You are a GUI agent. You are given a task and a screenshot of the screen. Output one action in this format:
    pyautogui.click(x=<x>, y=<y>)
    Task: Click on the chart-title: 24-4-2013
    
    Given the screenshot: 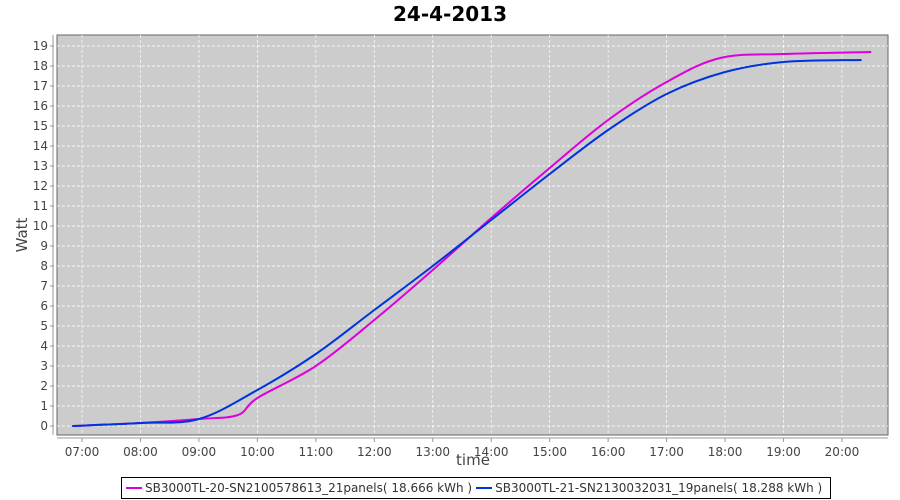 What is the action you would take?
    pyautogui.click(x=450, y=14)
    